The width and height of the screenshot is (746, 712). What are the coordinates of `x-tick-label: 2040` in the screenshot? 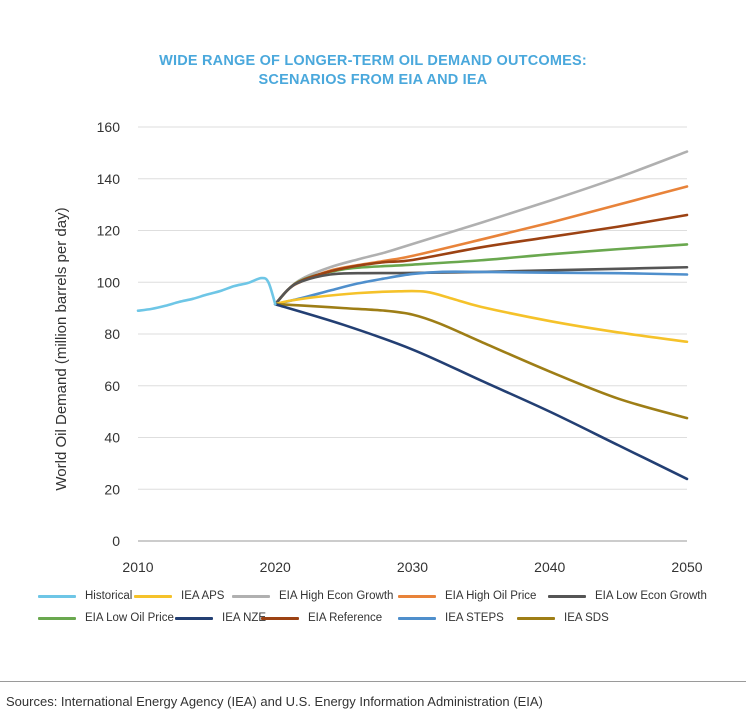 It's located at (549, 567).